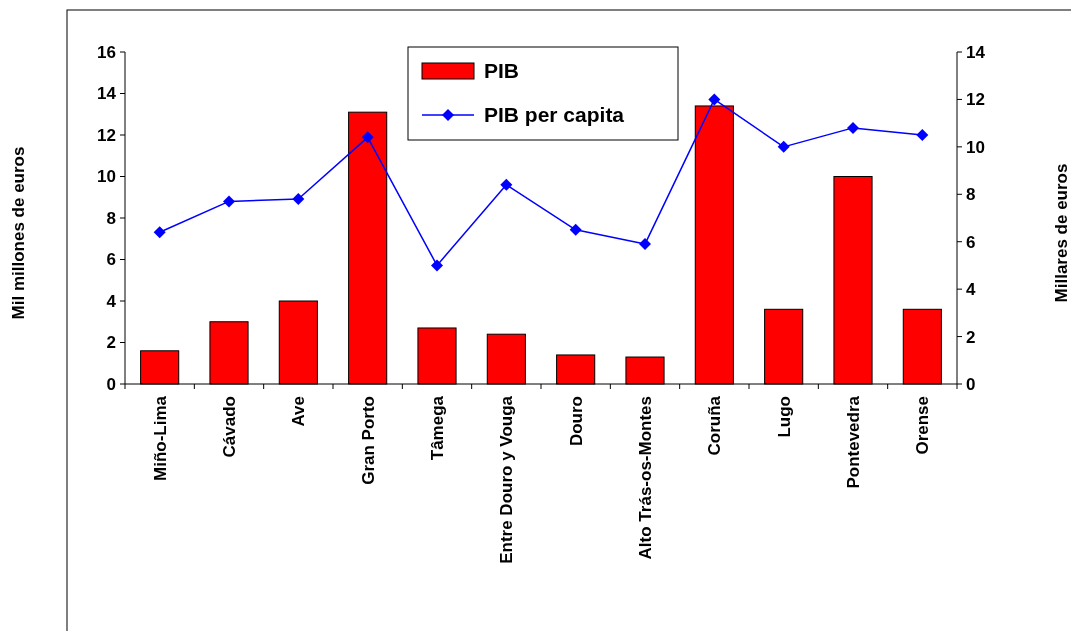 The width and height of the screenshot is (1071, 631). I want to click on y2-tick-label: 4, so click(971, 290).